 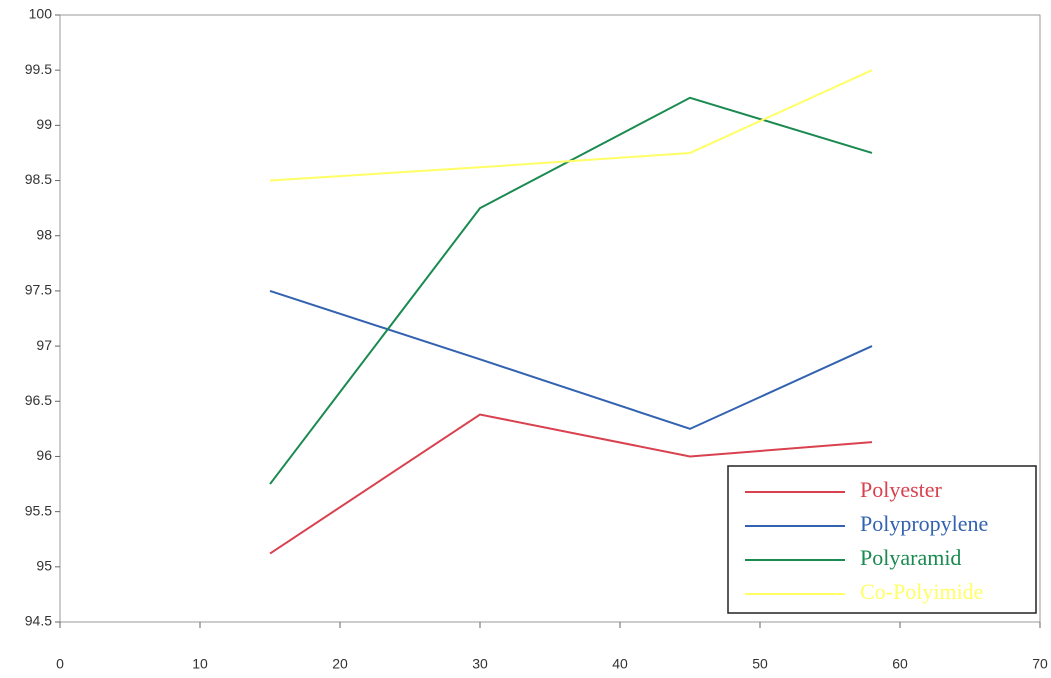 I want to click on legend-label: Co-Polyimide, so click(x=921, y=591).